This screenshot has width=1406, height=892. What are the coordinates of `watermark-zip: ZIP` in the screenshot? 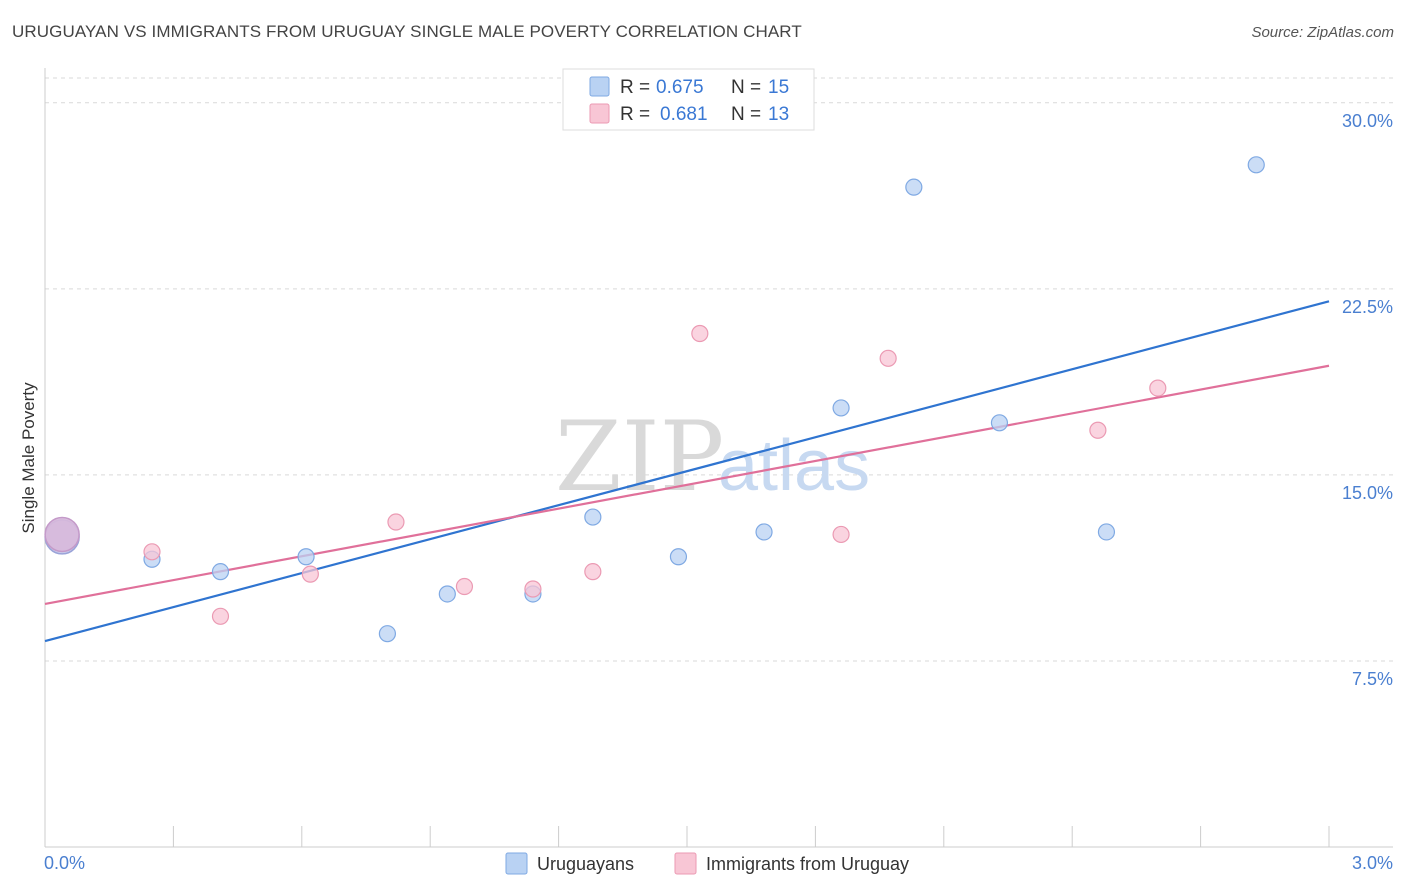 It's located at (639, 457).